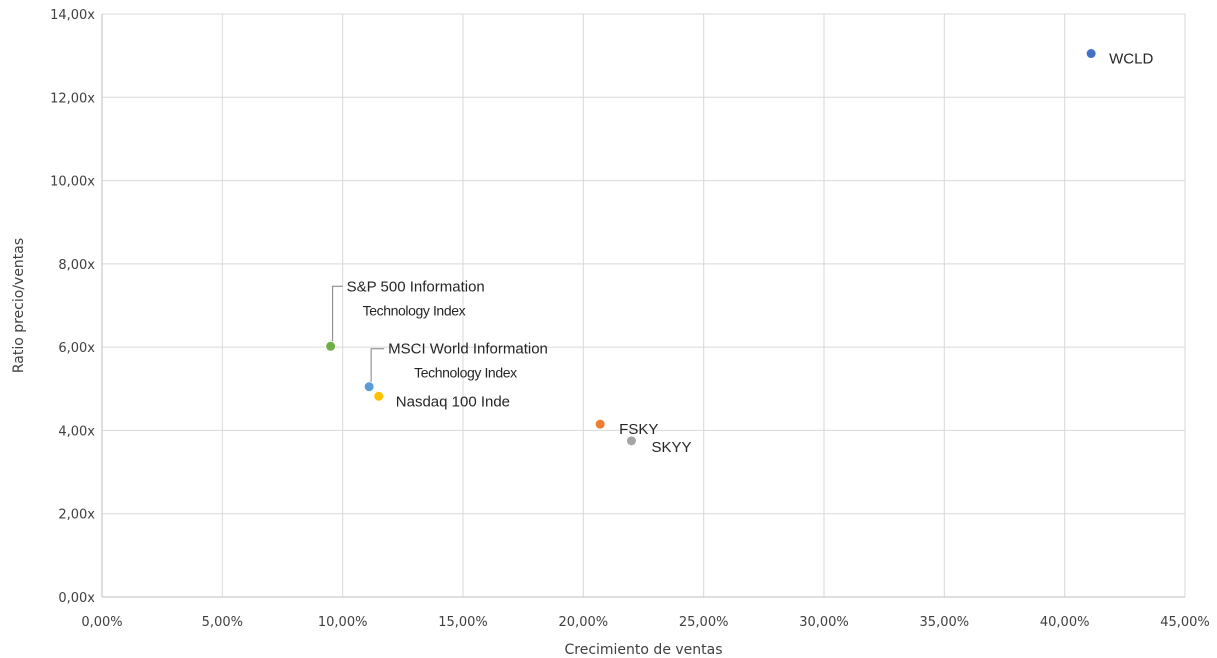  Describe the element at coordinates (76, 348) in the screenshot. I see `y-tick-label: 6,00x` at that location.